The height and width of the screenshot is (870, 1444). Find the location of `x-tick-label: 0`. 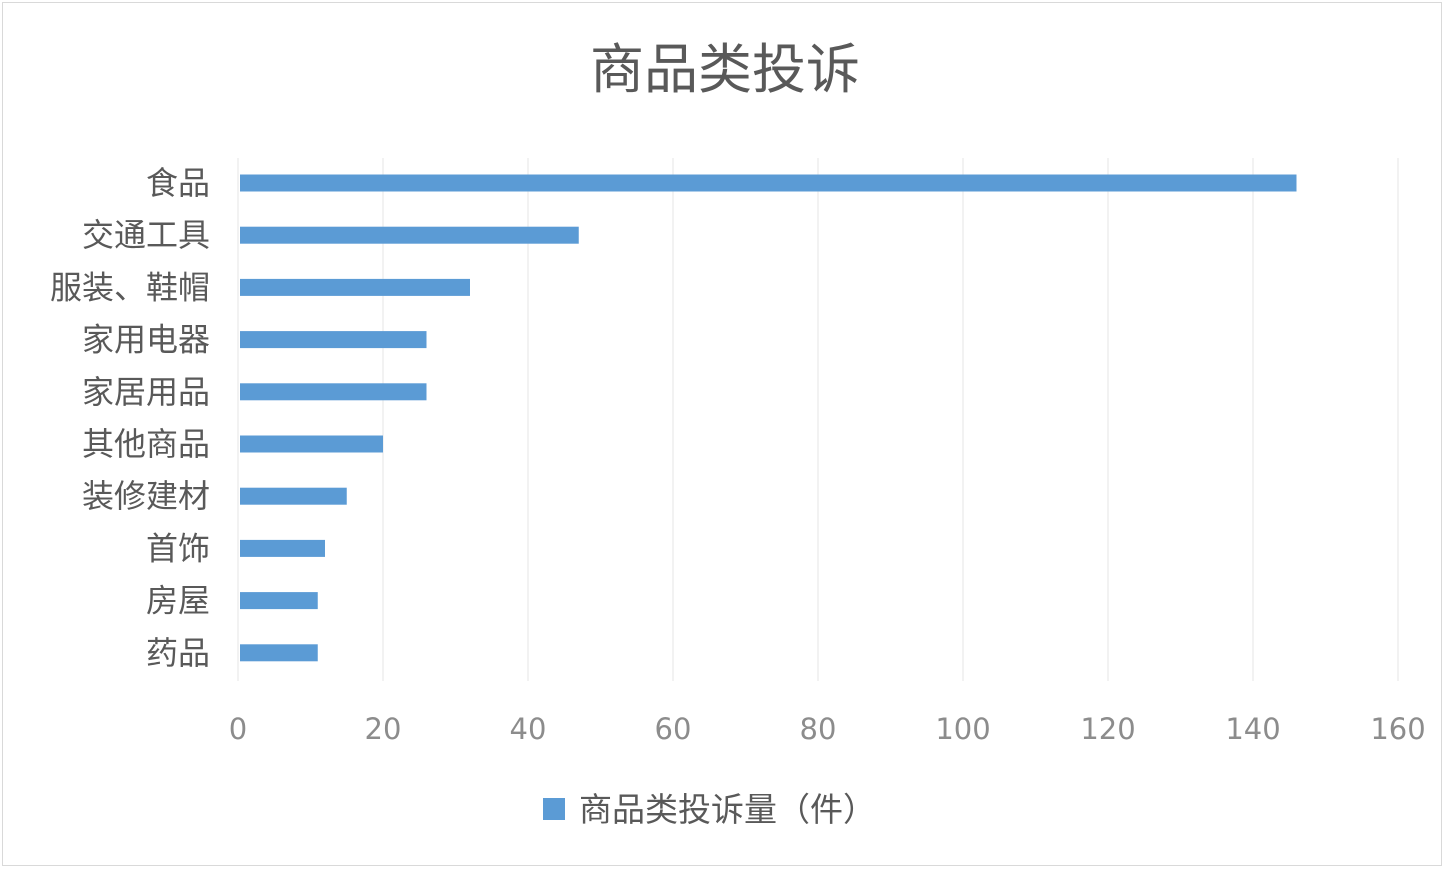

x-tick-label: 0 is located at coordinates (238, 729).